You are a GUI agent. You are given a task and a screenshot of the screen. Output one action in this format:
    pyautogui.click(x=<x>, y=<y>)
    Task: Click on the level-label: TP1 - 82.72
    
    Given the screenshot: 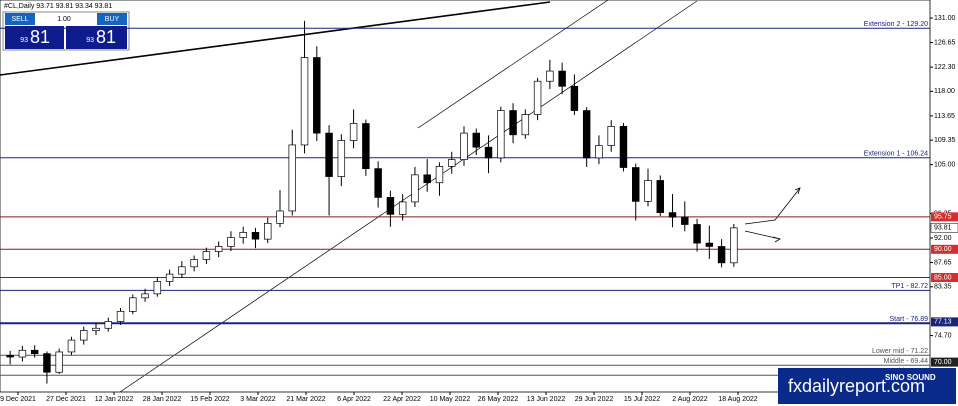 What is the action you would take?
    pyautogui.click(x=909, y=286)
    